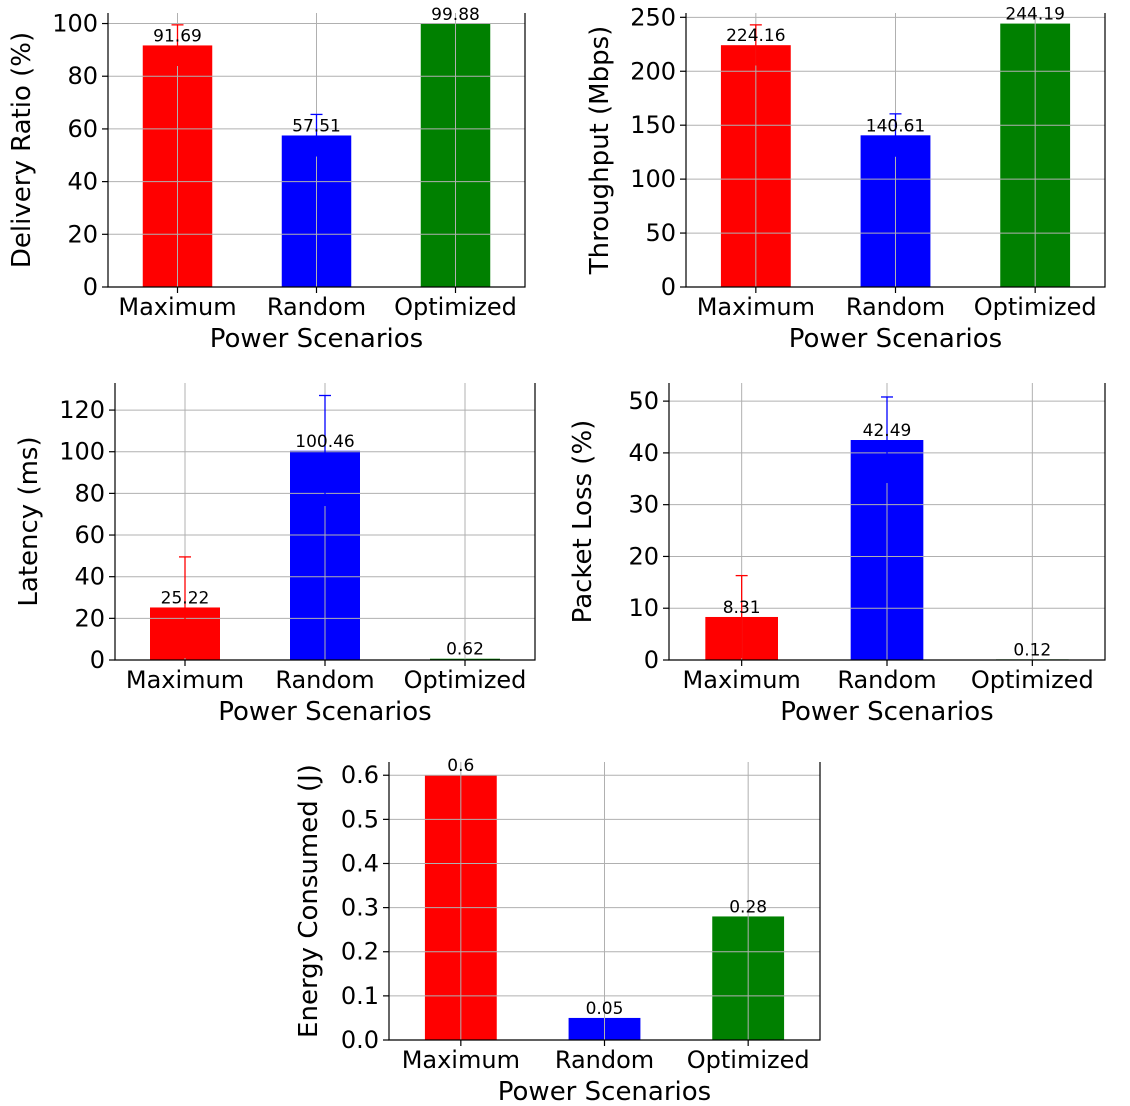  What do you see at coordinates (360, 996) in the screenshot?
I see `y-tick-label: 0.1` at bounding box center [360, 996].